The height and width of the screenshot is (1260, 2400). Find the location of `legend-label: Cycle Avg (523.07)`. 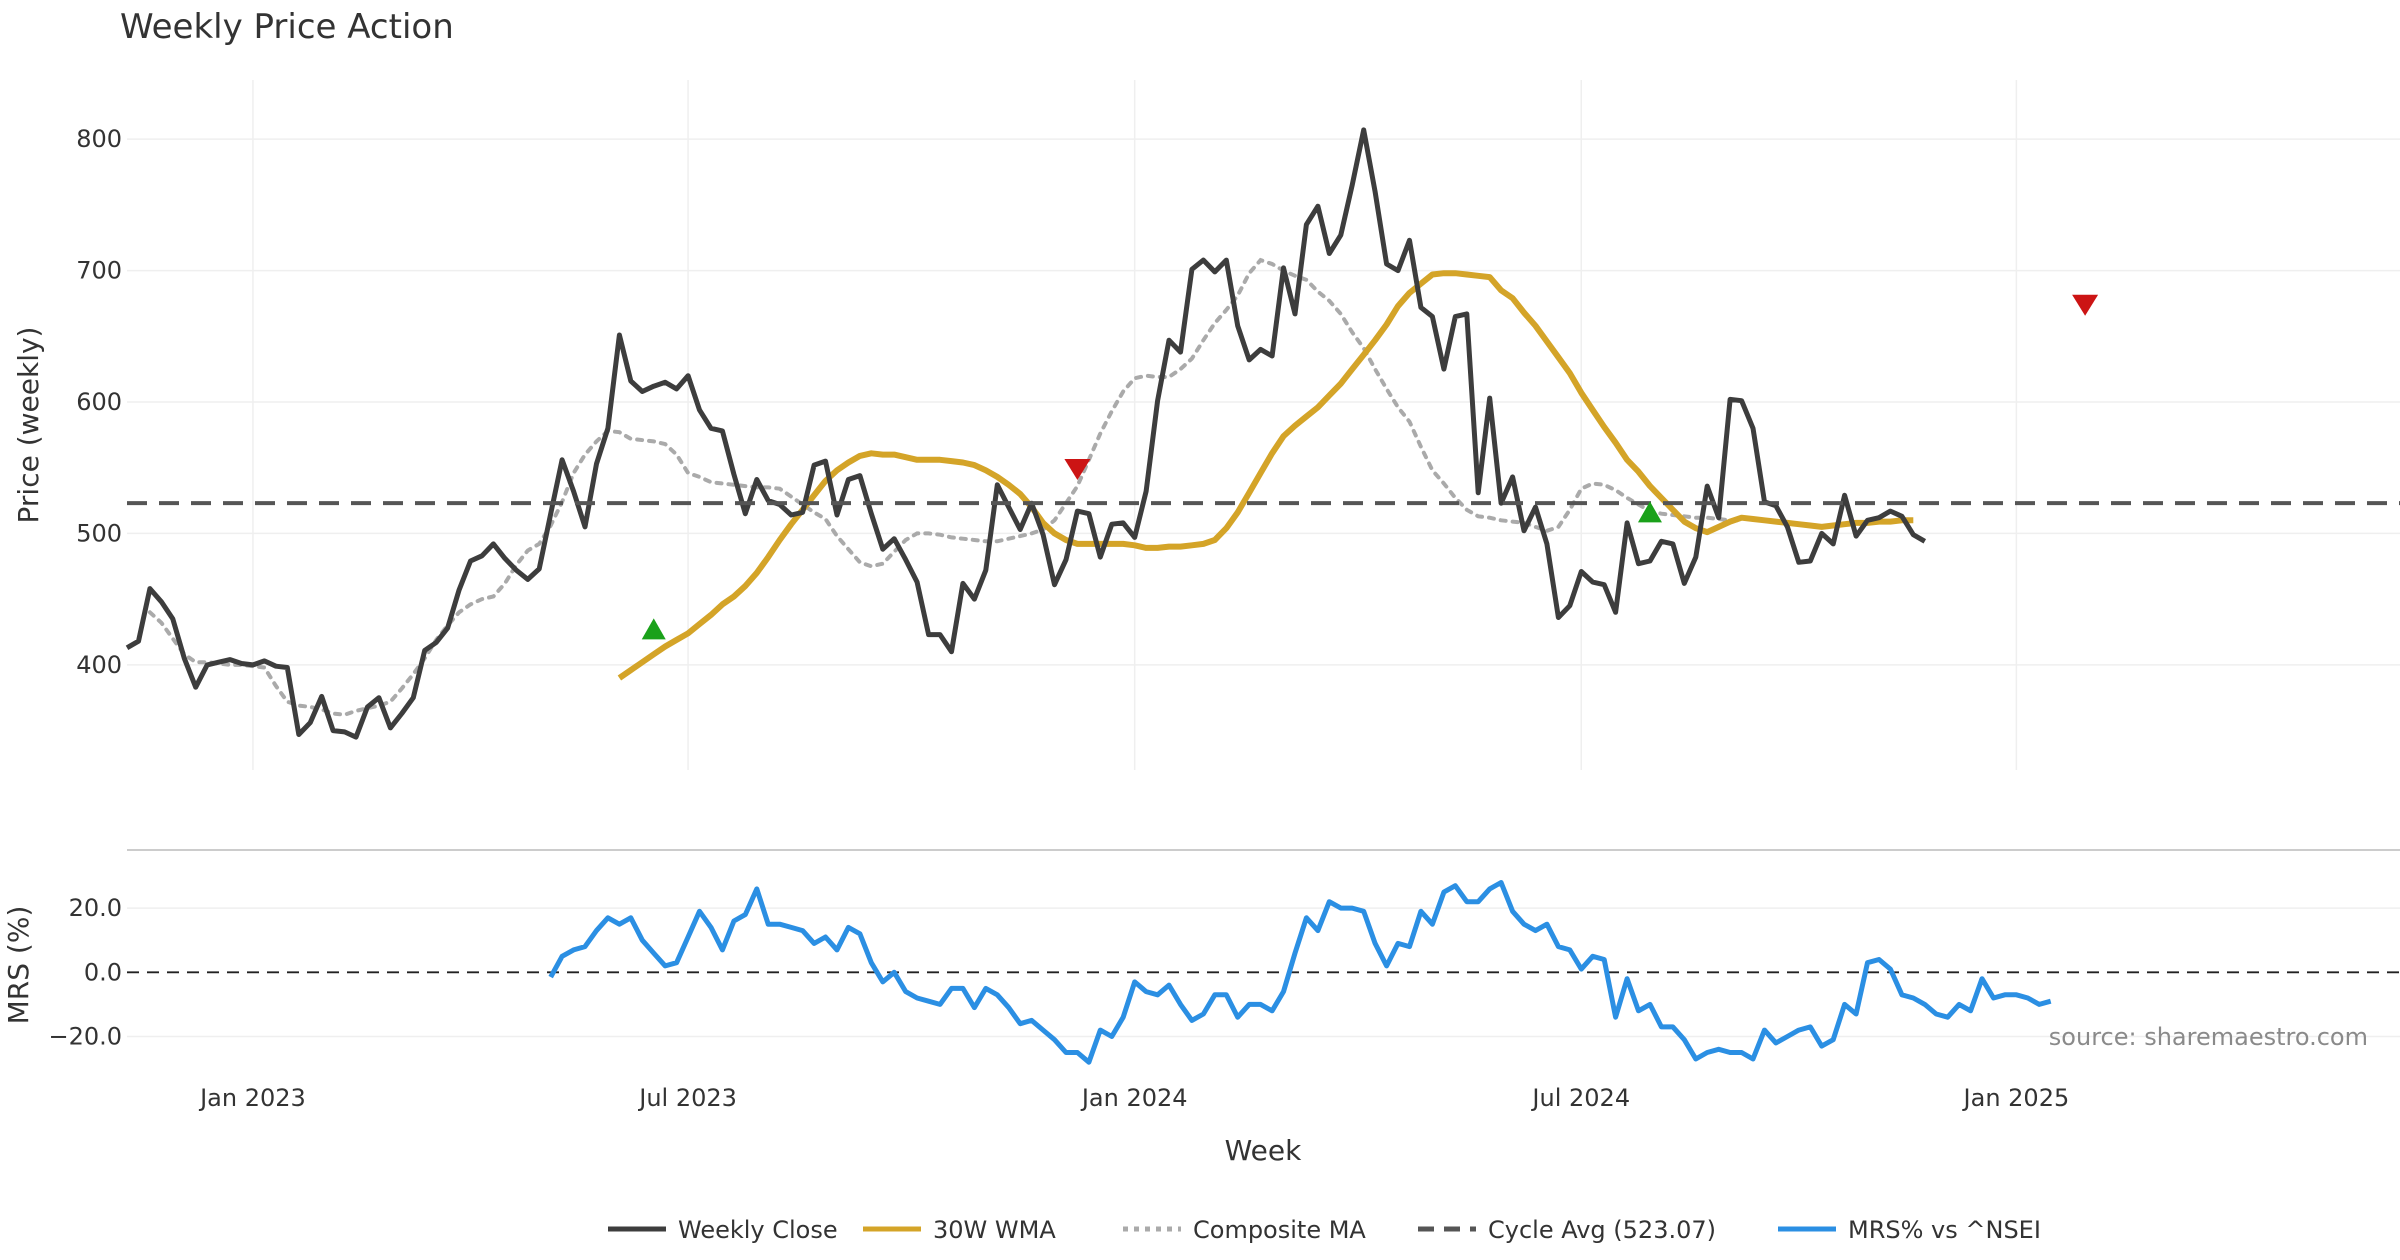

legend-label: Cycle Avg (523.07) is located at coordinates (1602, 1230).